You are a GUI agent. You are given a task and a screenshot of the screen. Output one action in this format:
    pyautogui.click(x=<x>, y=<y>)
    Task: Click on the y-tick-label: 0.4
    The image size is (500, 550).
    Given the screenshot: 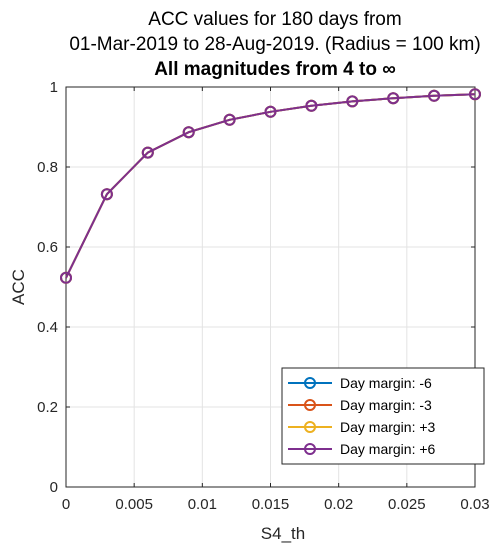 What is the action you would take?
    pyautogui.click(x=47, y=327)
    